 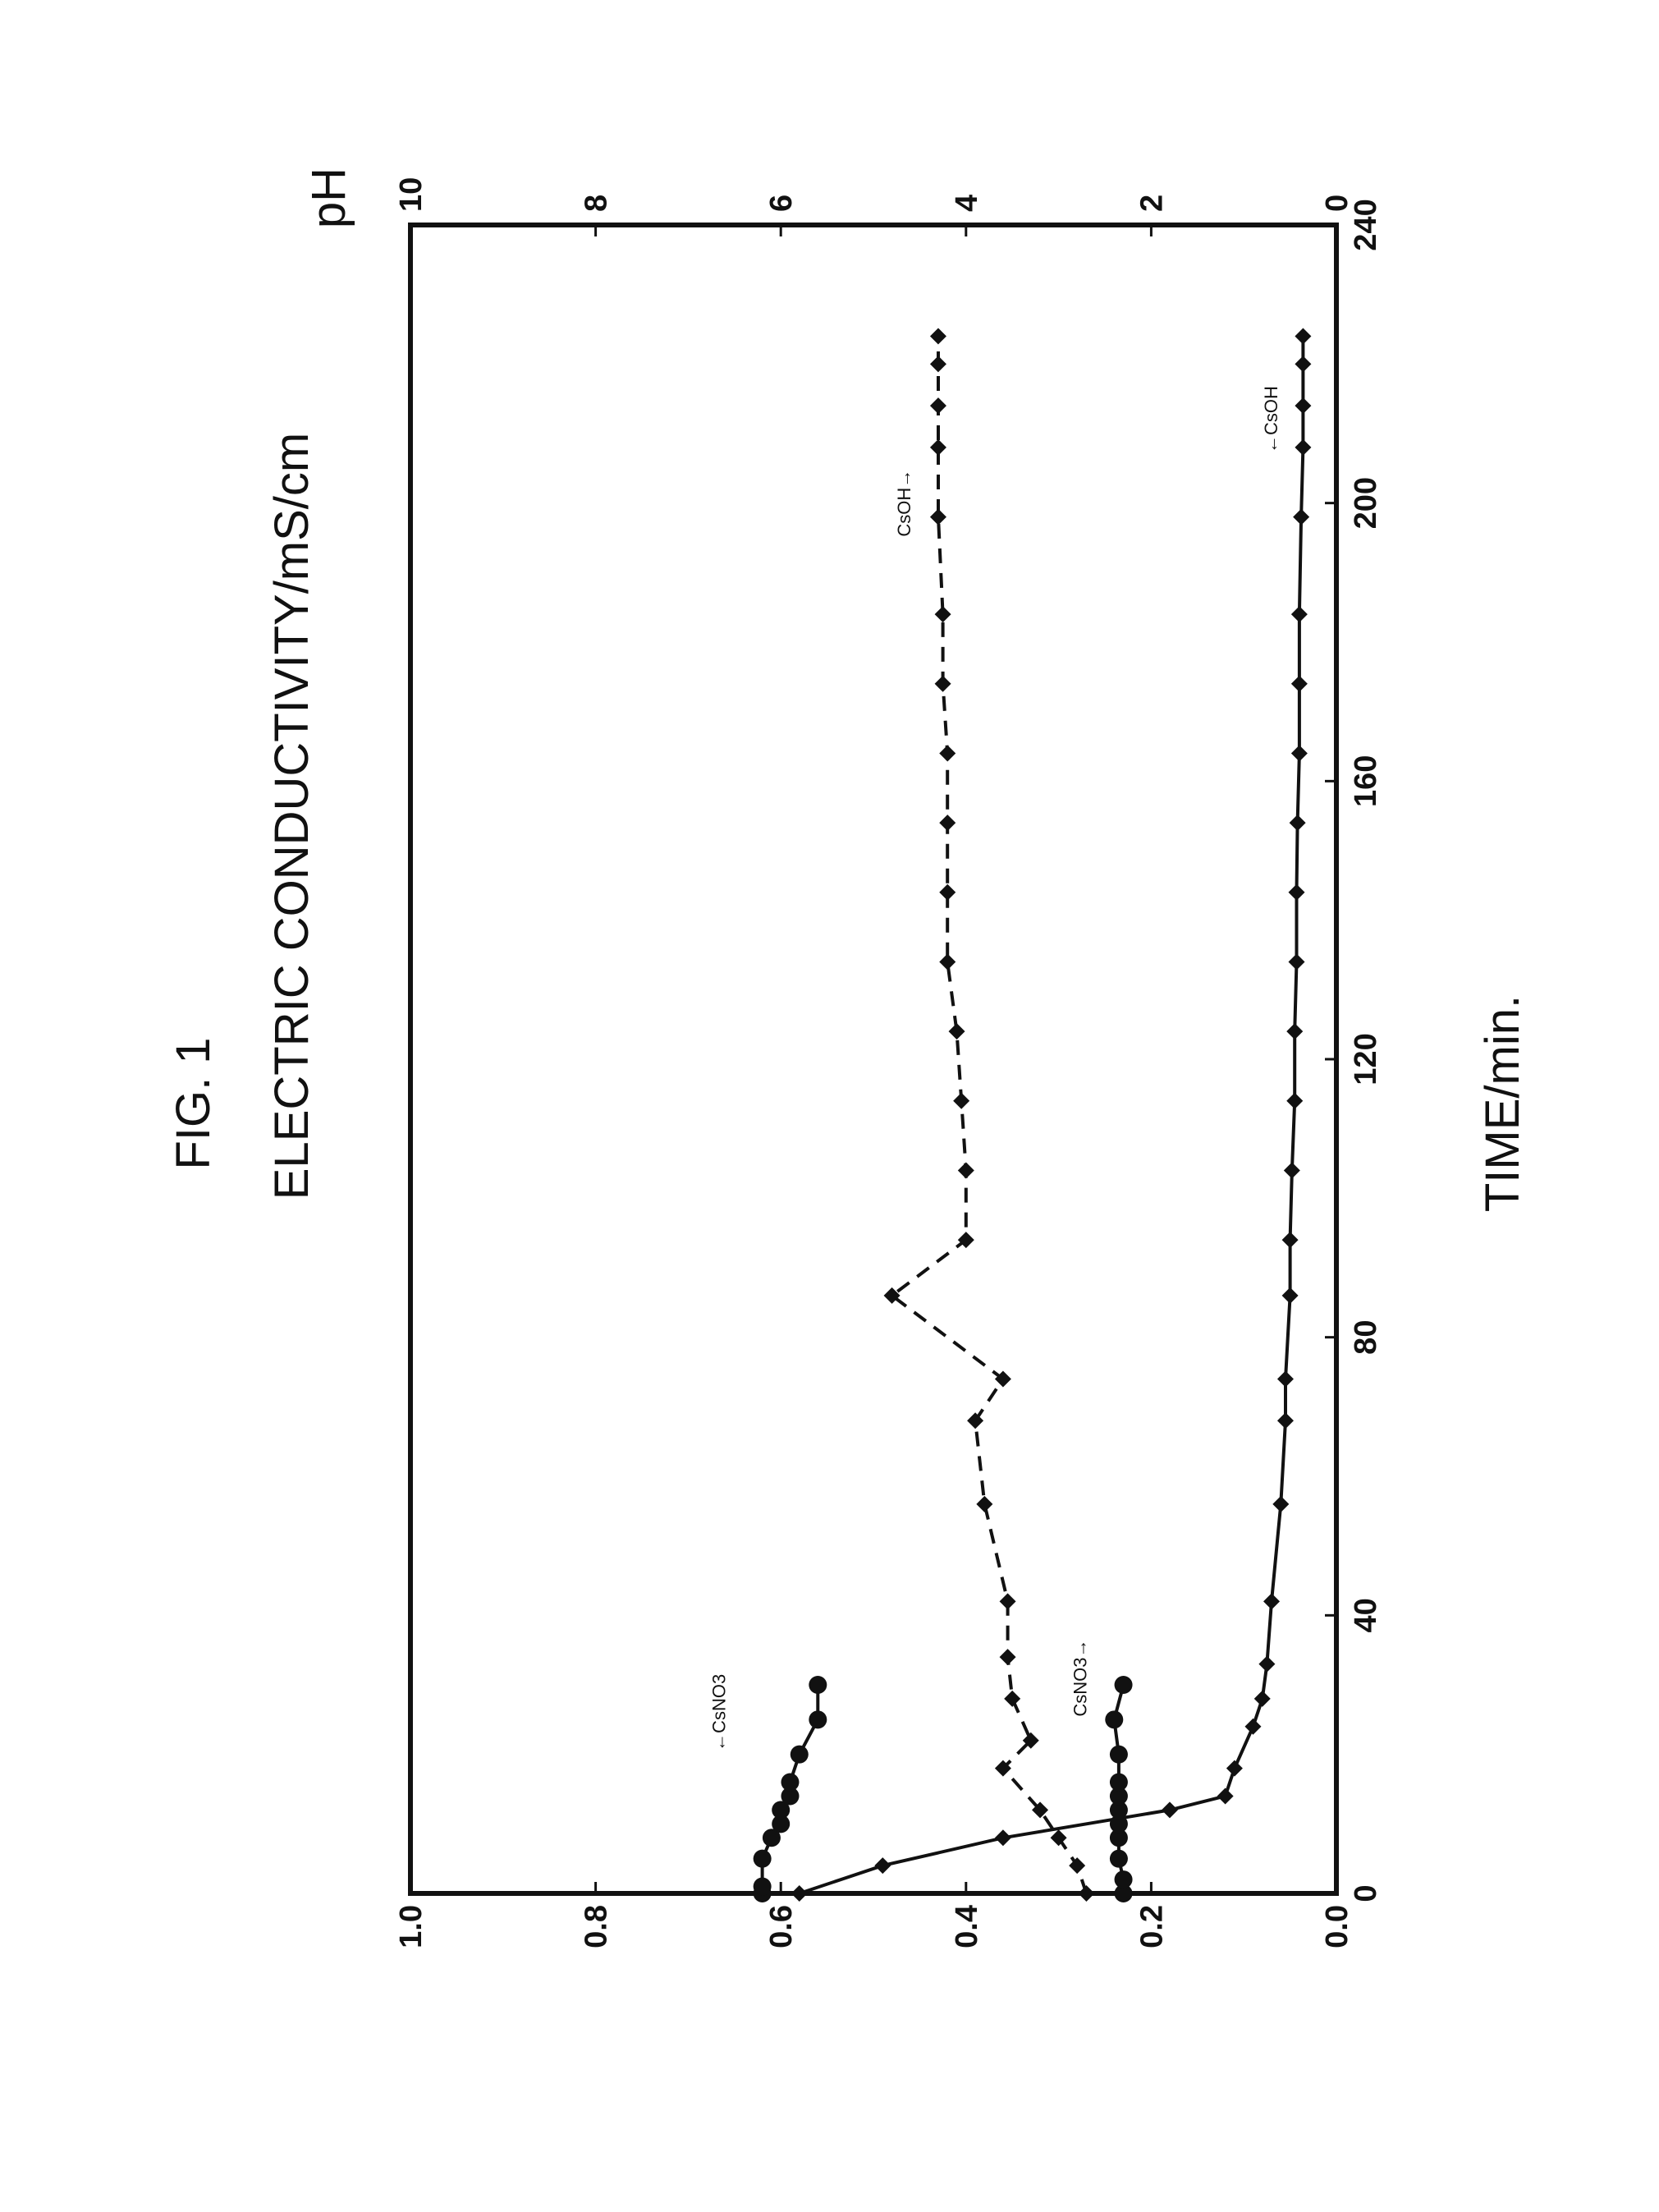 I want to click on y-tick-label: 0.2, so click(x=1151, y=1926).